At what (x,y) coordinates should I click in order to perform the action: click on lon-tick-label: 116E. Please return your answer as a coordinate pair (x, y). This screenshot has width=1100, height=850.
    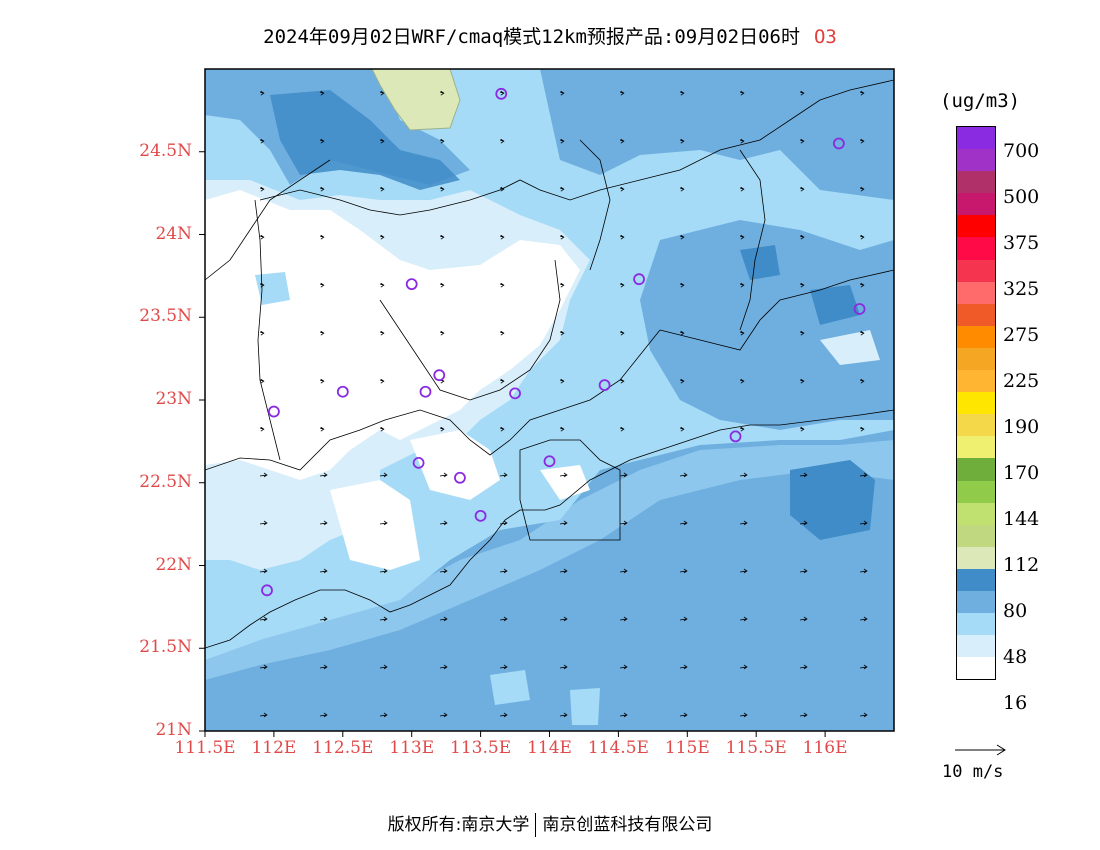
    Looking at the image, I should click on (825, 748).